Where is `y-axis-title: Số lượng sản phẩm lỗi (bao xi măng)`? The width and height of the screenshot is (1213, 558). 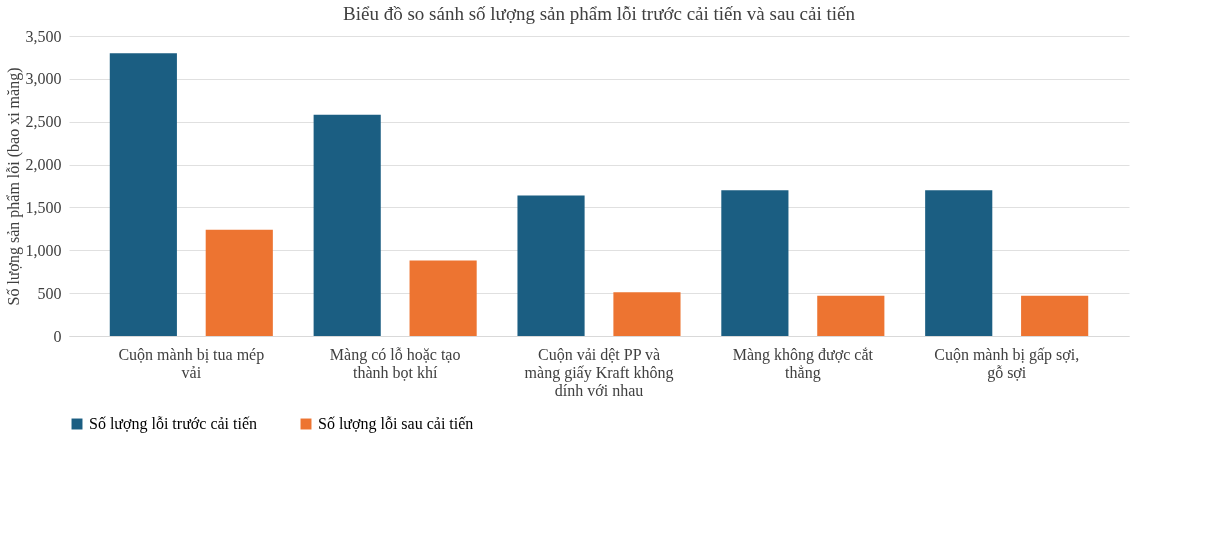
y-axis-title: Số lượng sản phẩm lỗi (bao xi măng) is located at coordinates (13, 186).